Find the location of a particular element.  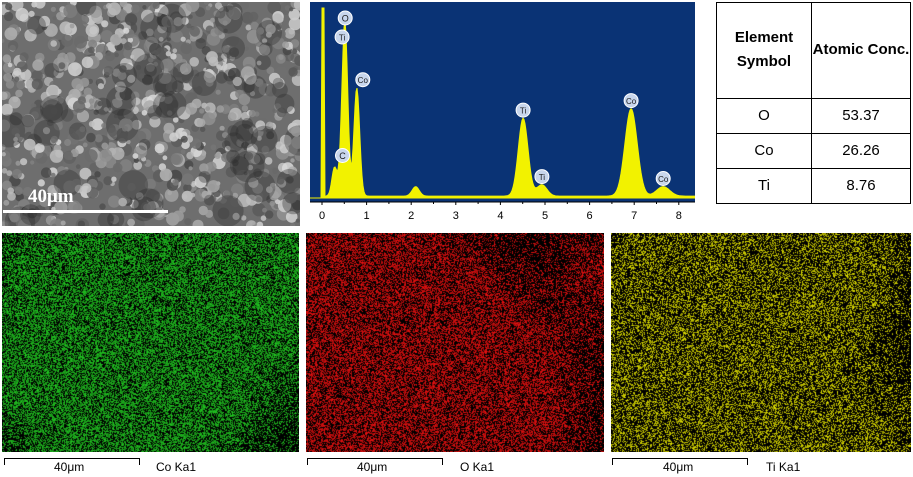

x-tick-label: 6 is located at coordinates (590, 216).